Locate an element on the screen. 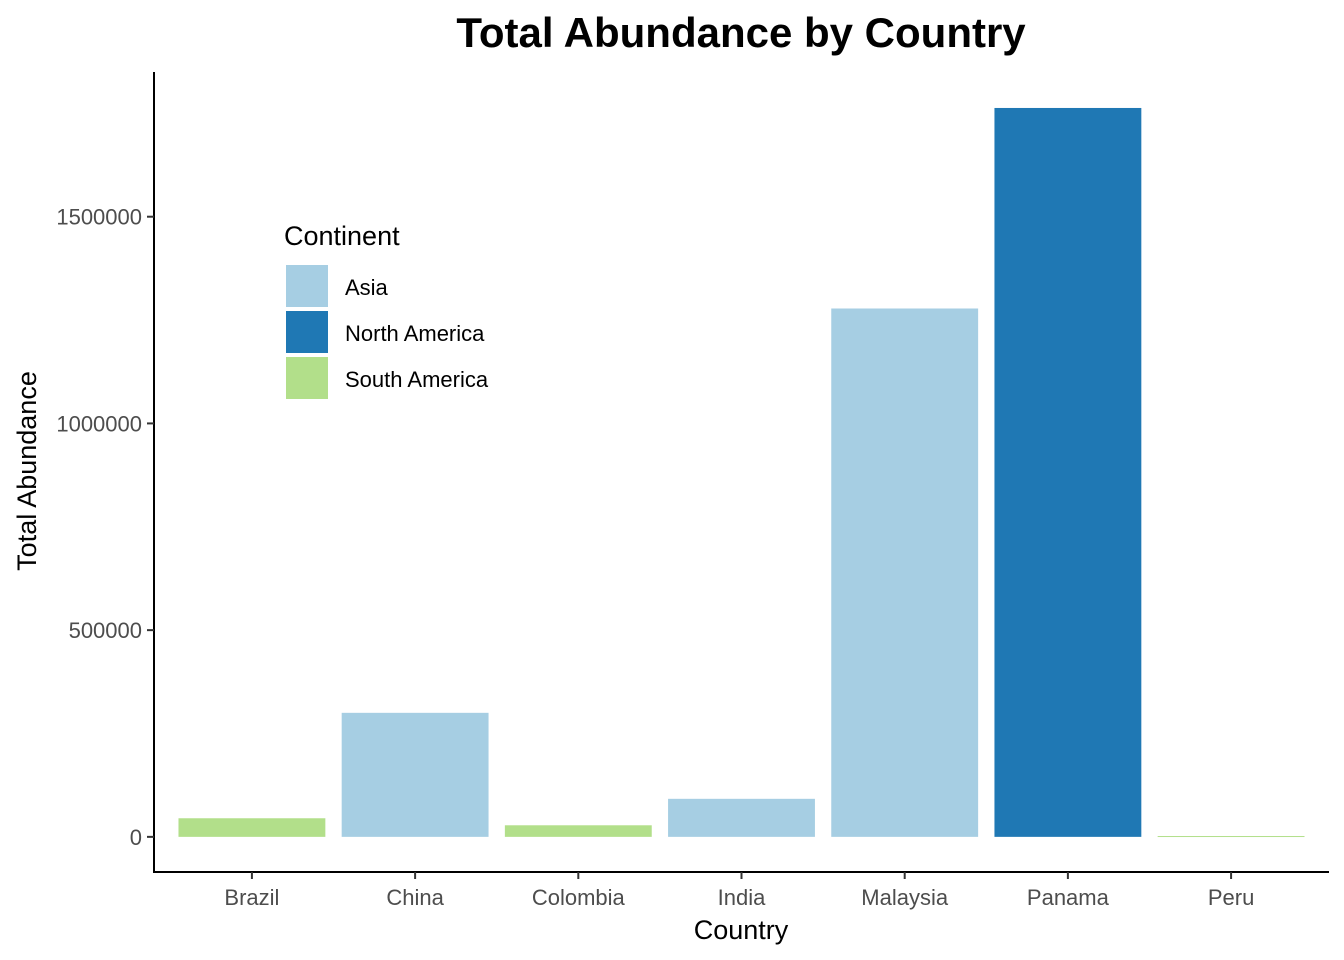 The image size is (1344, 960). x-tick-label: Brazil is located at coordinates (251, 897).